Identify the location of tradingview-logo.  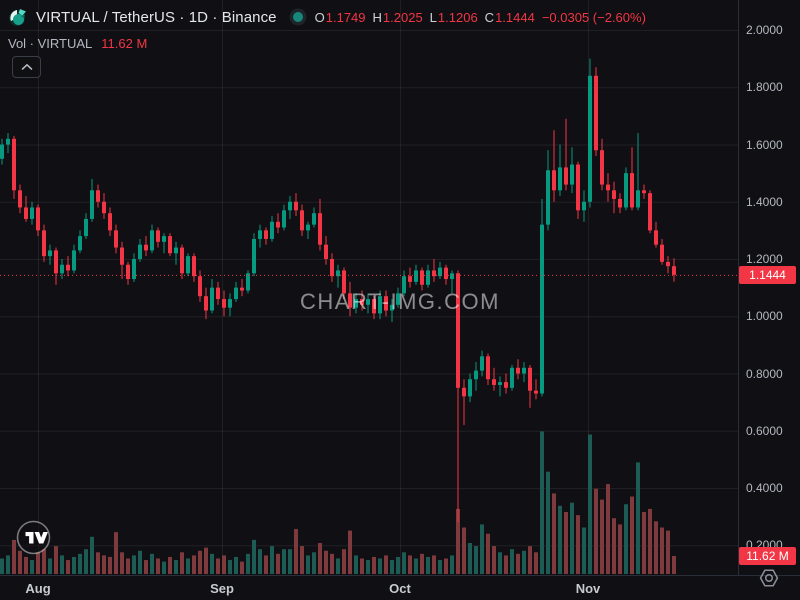
(33, 540).